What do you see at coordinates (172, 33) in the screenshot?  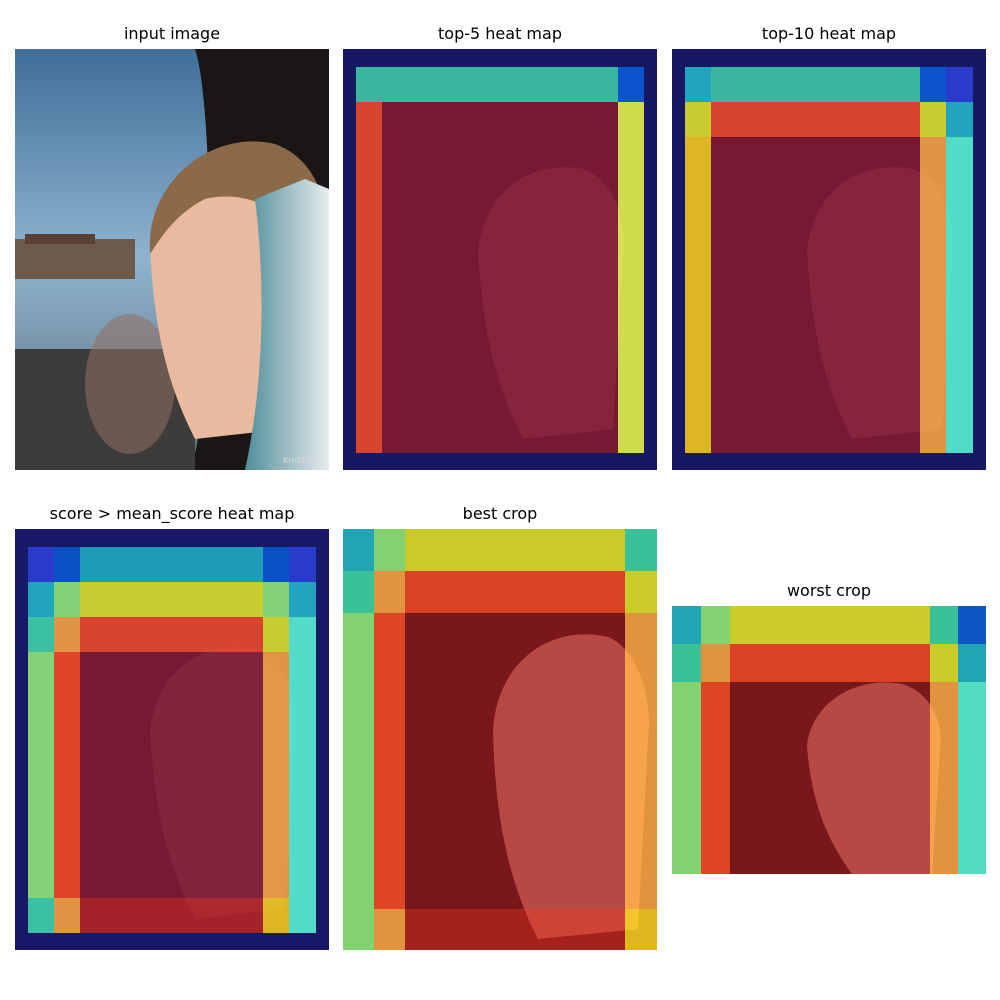 I see `input-image-title: input image` at bounding box center [172, 33].